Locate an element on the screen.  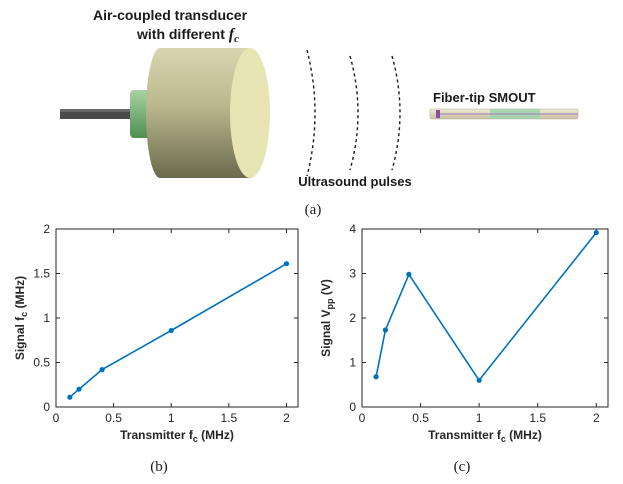
fiber-tip-marker is located at coordinates (438, 114).